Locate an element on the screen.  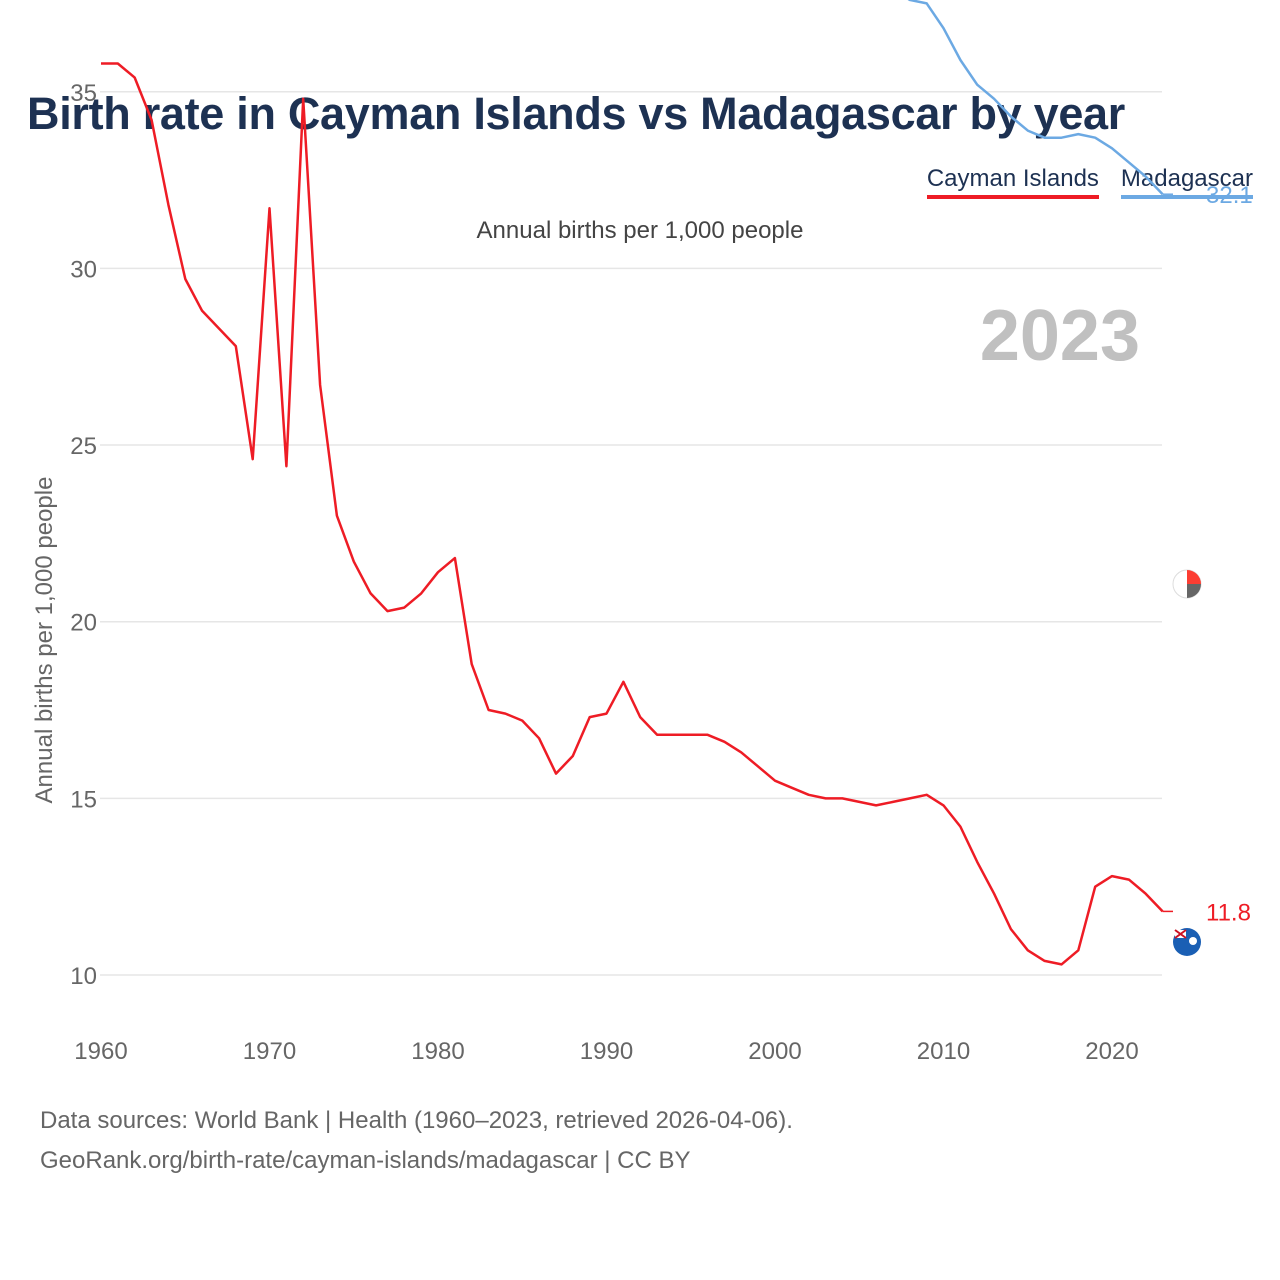
x-tick-label: 2010 is located at coordinates (943, 1051).